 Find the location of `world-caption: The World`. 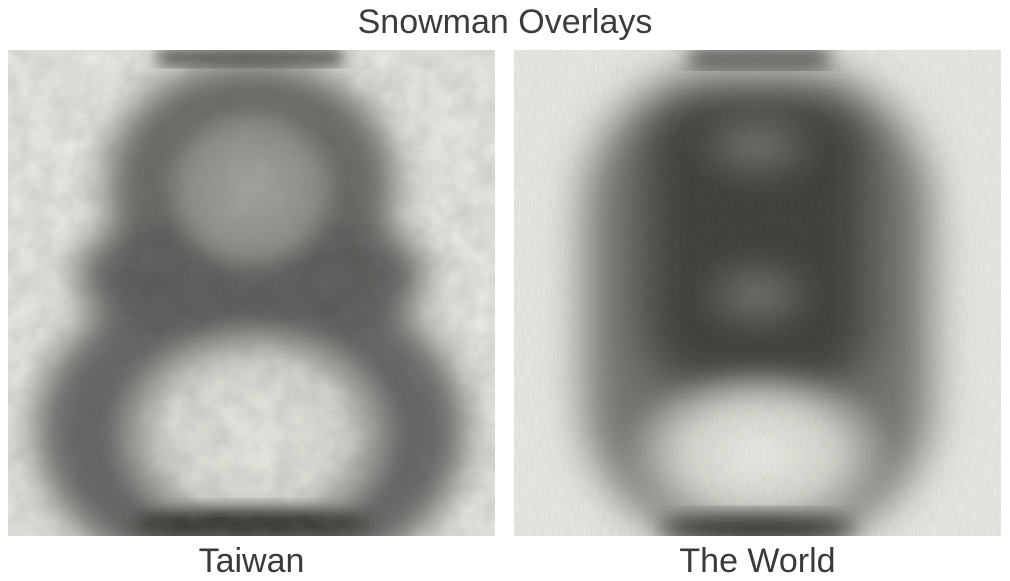

world-caption: The World is located at coordinates (757, 561).